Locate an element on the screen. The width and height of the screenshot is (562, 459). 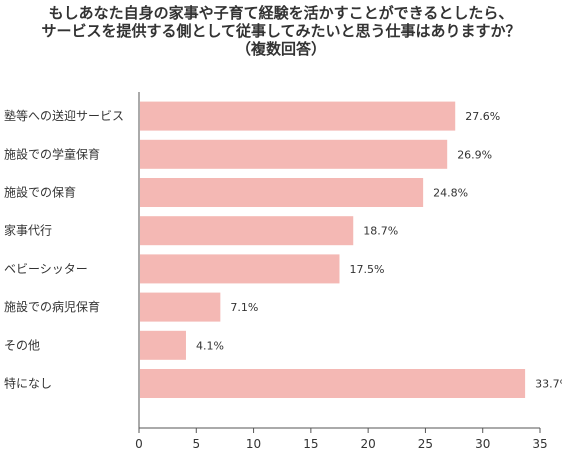
category-label: 施設での学童保育 is located at coordinates (52, 153).